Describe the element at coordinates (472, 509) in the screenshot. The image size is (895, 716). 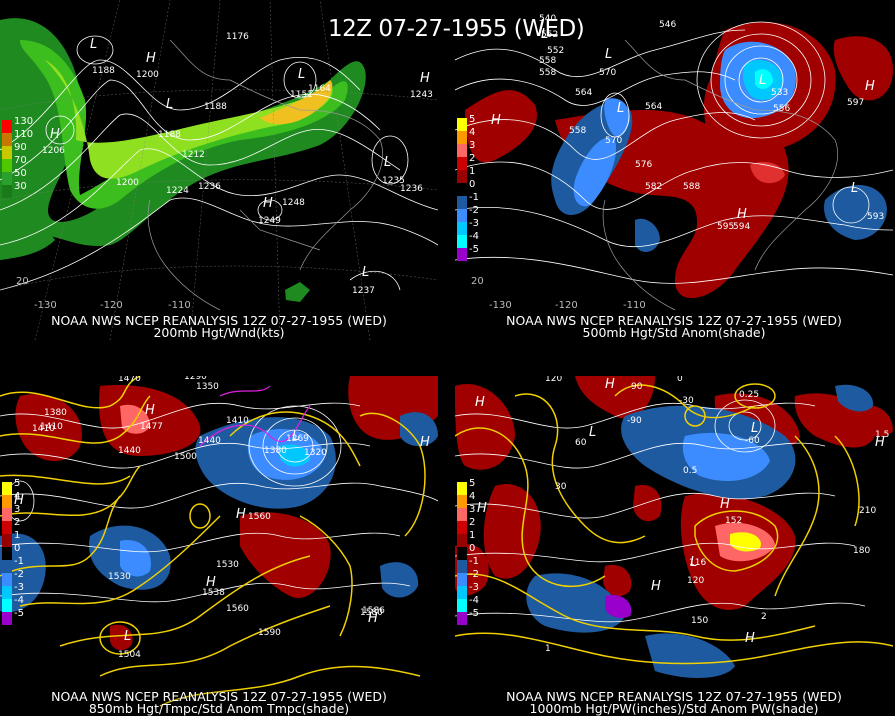
I see `legend-label: 3` at that location.